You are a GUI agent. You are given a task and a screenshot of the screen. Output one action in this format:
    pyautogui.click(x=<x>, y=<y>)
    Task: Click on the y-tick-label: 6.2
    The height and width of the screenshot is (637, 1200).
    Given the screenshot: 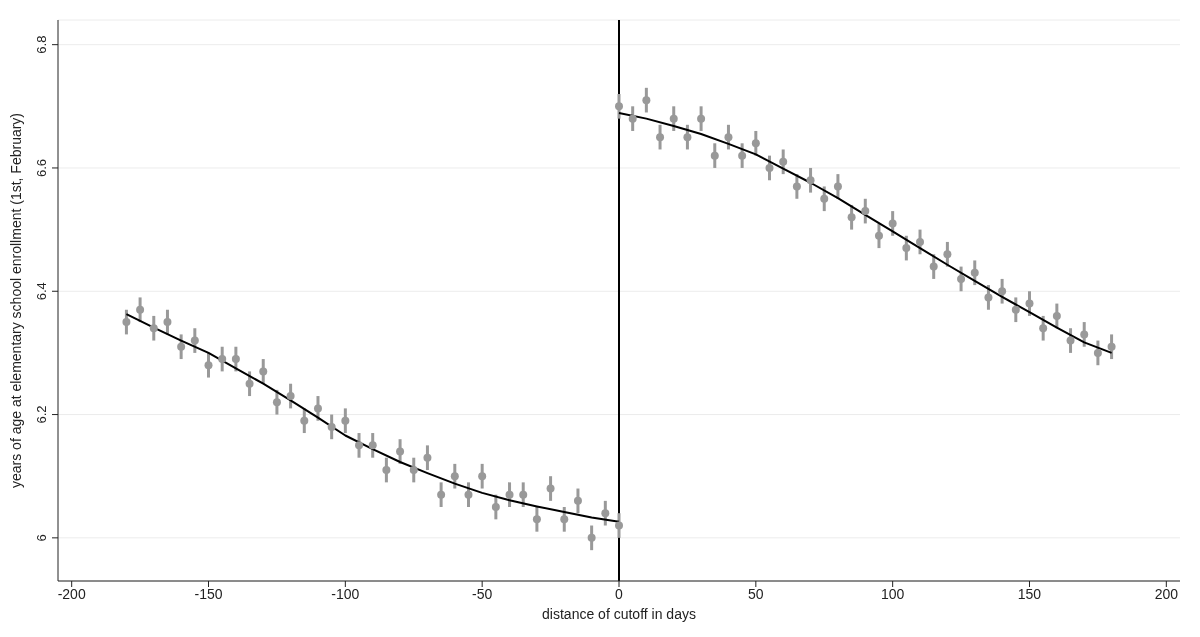 What is the action you would take?
    pyautogui.click(x=41, y=414)
    